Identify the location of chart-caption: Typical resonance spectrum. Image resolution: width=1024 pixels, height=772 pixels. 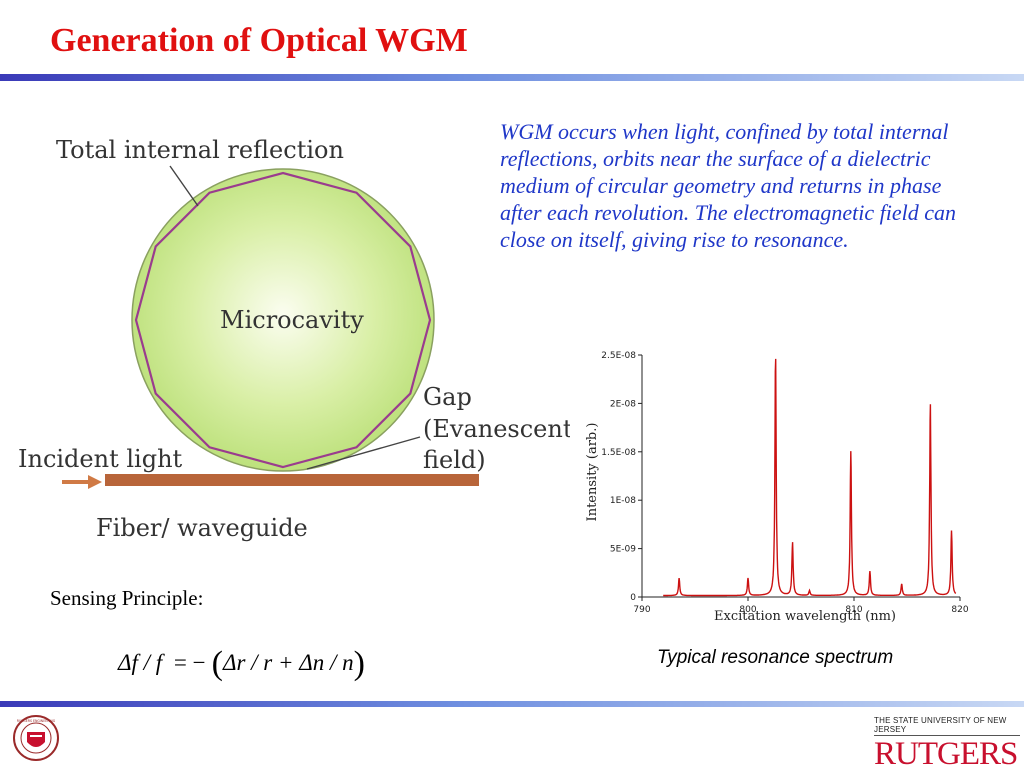
(775, 657).